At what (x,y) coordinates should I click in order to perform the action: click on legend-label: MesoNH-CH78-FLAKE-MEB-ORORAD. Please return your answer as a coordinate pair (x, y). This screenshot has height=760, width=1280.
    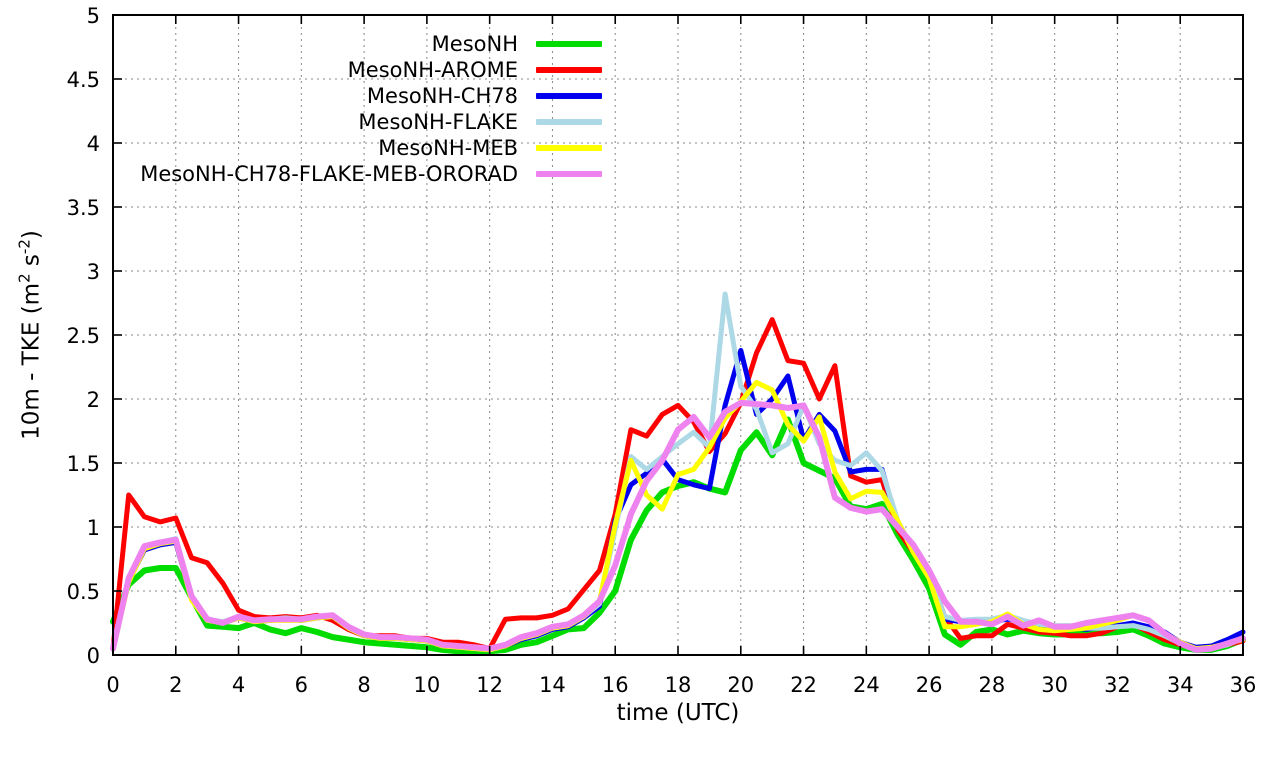
    Looking at the image, I should click on (329, 174).